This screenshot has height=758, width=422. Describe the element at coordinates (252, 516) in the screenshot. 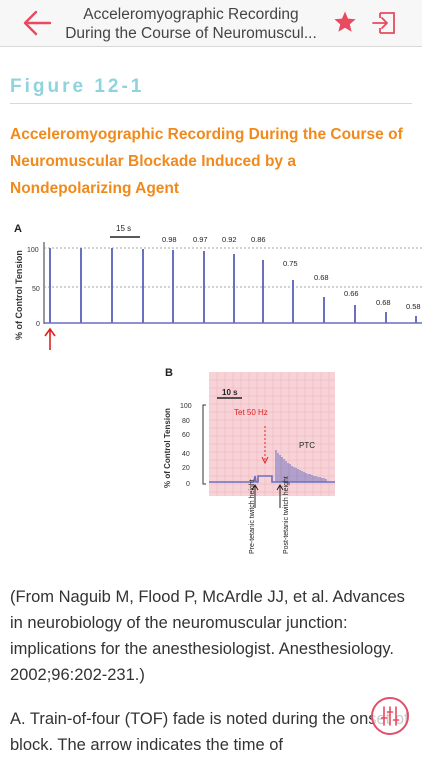

I see `pre-tetanic-label: Pre-tetanic twitch height` at that location.